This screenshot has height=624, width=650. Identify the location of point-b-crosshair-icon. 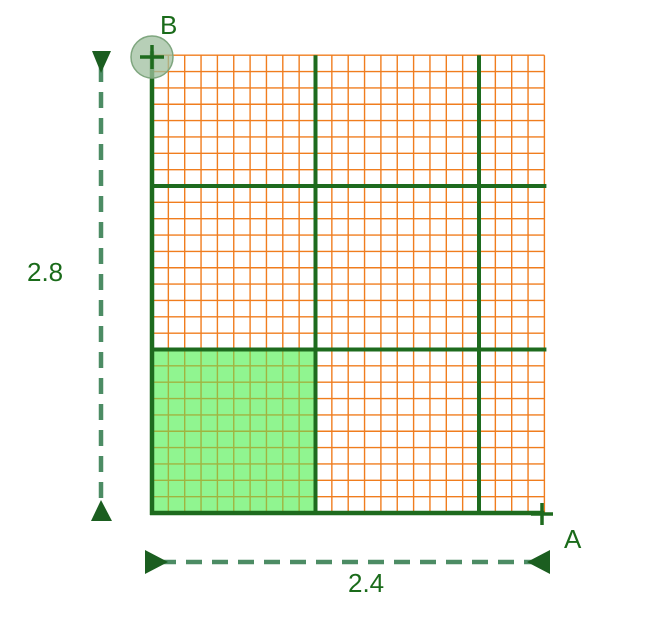
(152, 57).